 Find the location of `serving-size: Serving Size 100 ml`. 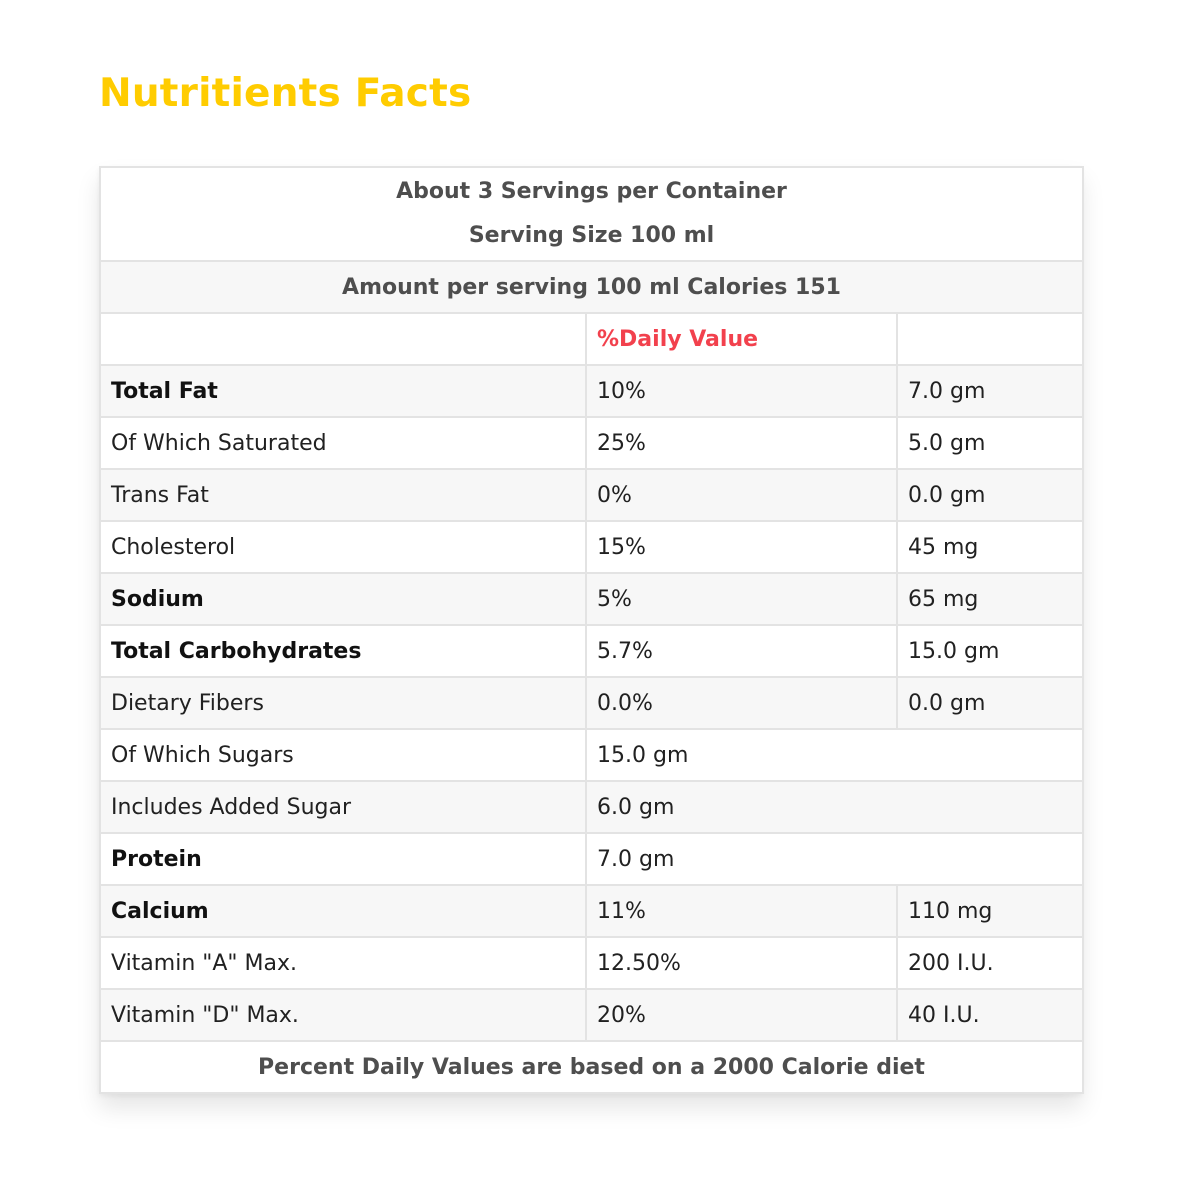

serving-size: Serving Size 100 ml is located at coordinates (591, 235).